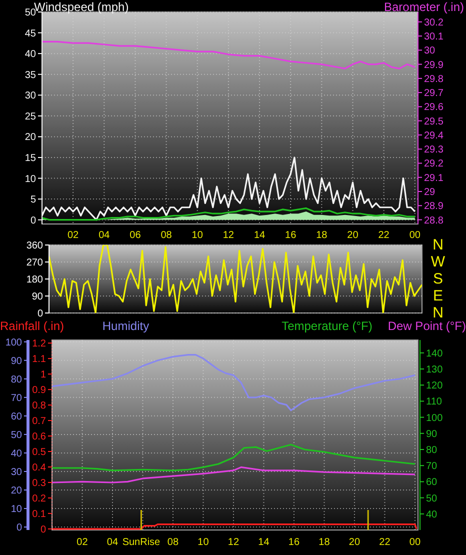 This screenshot has width=466, height=555. What do you see at coordinates (432, 498) in the screenshot?
I see `y3-tick-label: 50` at bounding box center [432, 498].